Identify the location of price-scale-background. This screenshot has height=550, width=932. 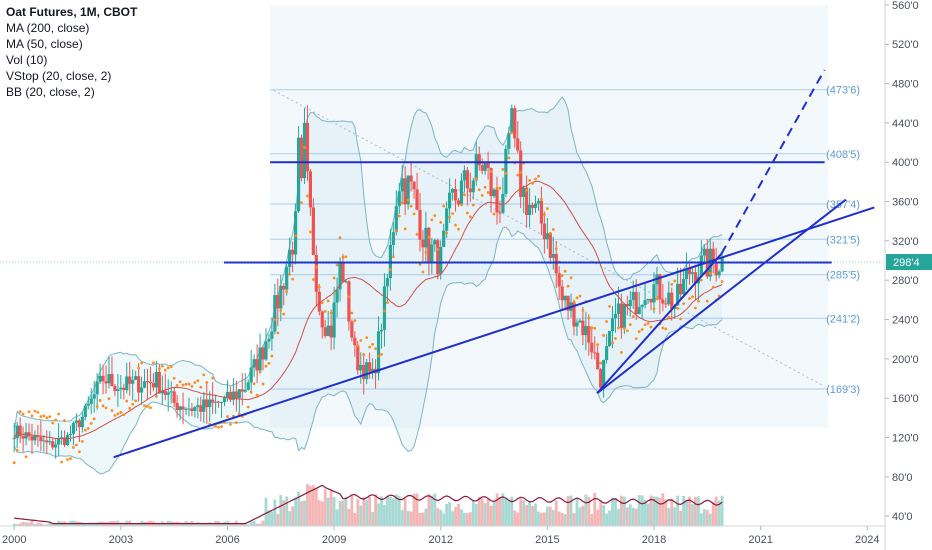
(908, 275).